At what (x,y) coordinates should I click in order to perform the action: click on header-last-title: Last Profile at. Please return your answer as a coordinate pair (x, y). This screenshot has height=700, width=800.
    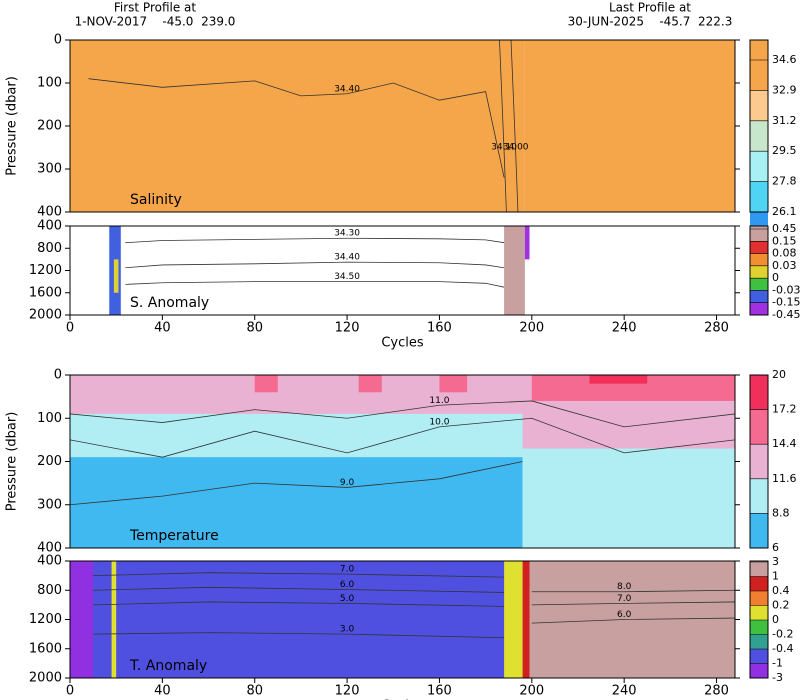
    Looking at the image, I should click on (650, 8).